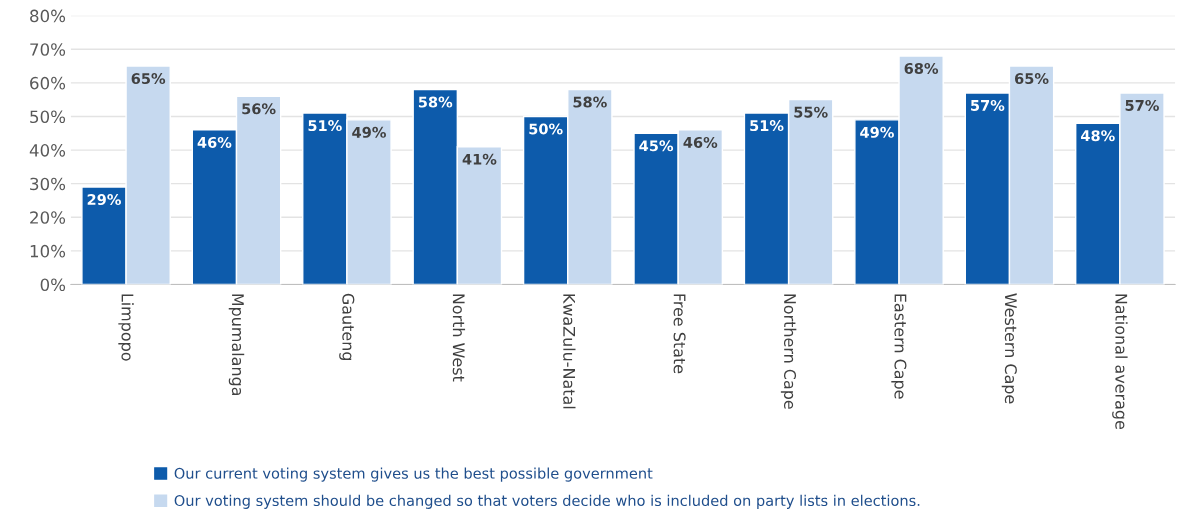 Image resolution: width=1181 pixels, height=522 pixels. I want to click on y-tick-label: 40%, so click(47, 150).